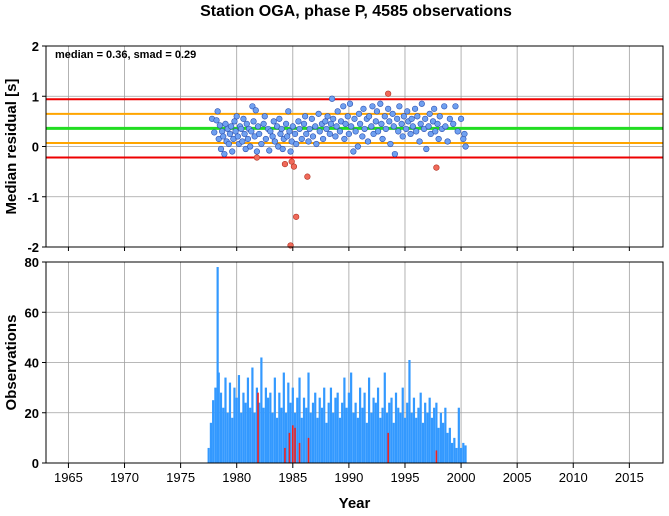 The image size is (669, 516). I want to click on observations-y-tick-label: 40, so click(32, 363).